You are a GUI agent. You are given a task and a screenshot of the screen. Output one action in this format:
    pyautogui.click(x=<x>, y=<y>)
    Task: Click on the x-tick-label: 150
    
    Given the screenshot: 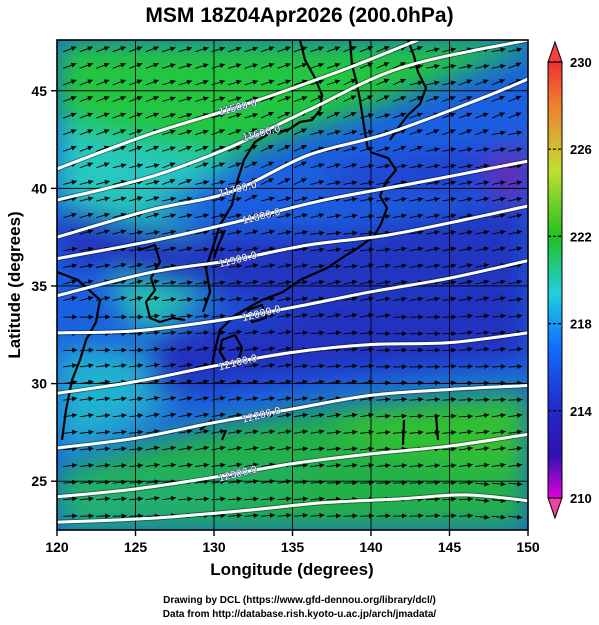 What is the action you would take?
    pyautogui.click(x=528, y=547)
    